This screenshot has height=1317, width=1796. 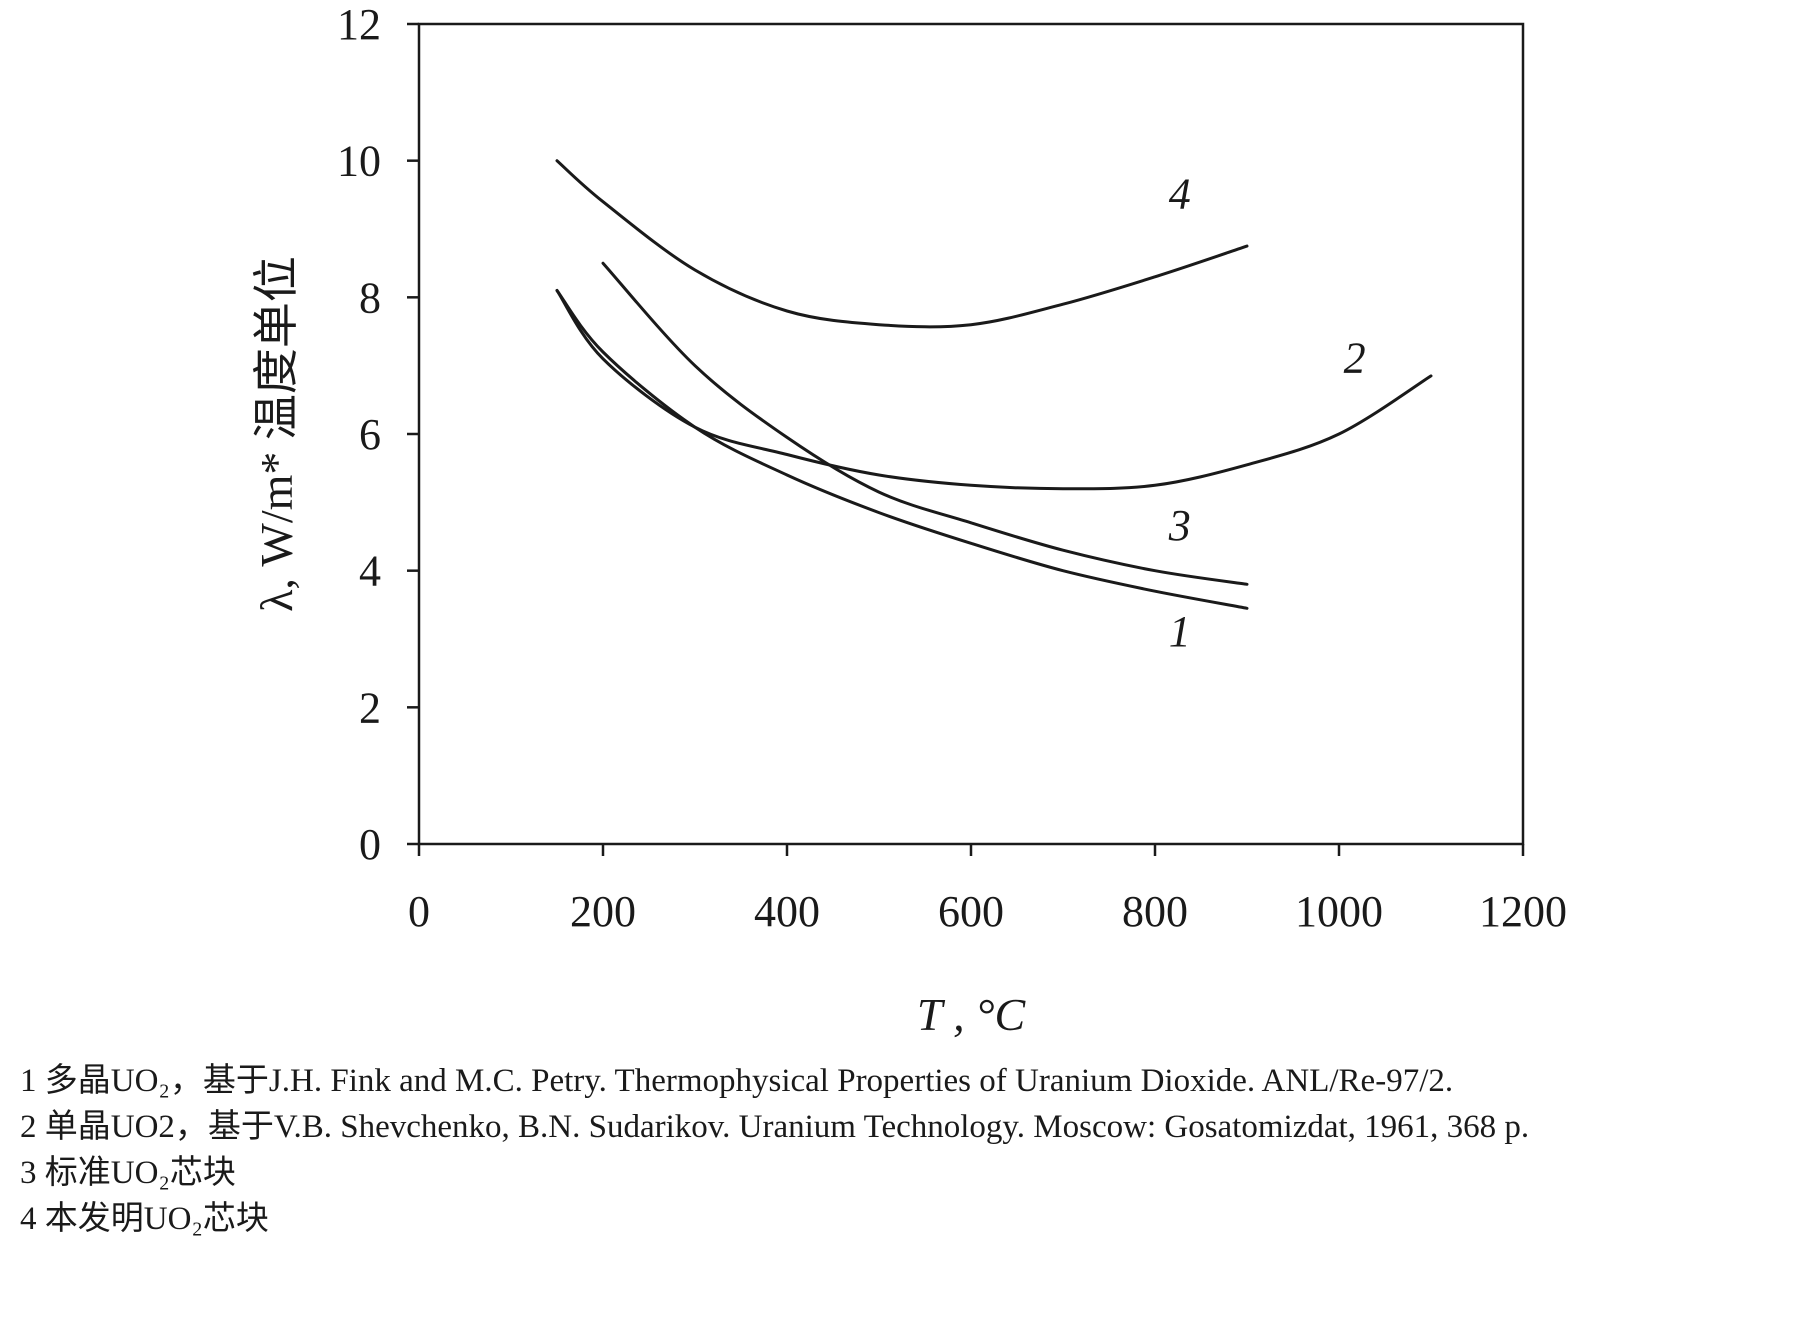 I want to click on y-tick-label-12: 12, so click(x=359, y=24).